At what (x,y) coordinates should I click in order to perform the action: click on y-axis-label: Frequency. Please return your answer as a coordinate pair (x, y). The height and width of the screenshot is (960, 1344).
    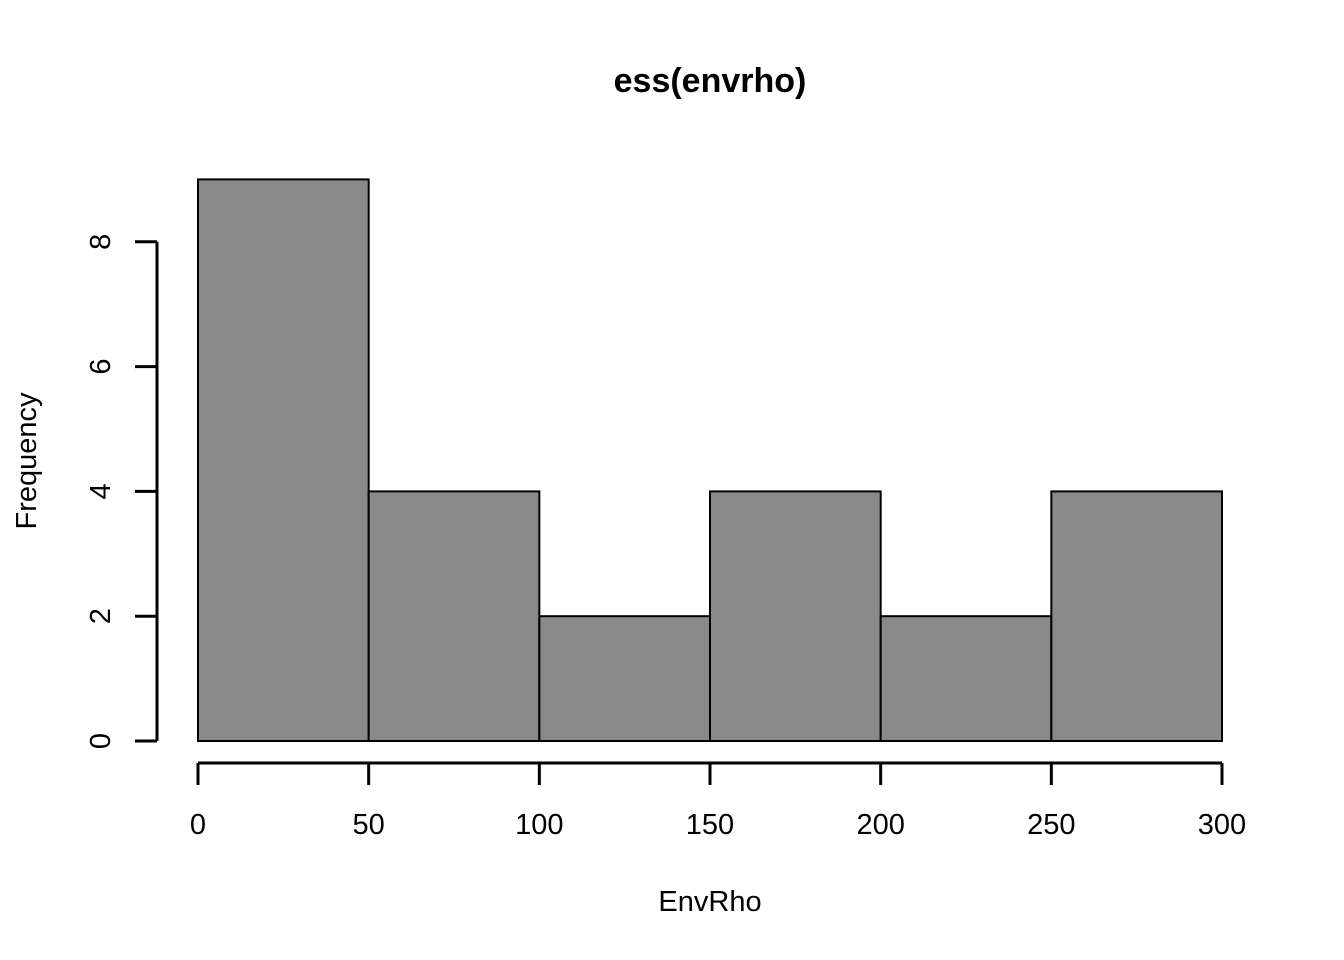
    Looking at the image, I should click on (27, 461).